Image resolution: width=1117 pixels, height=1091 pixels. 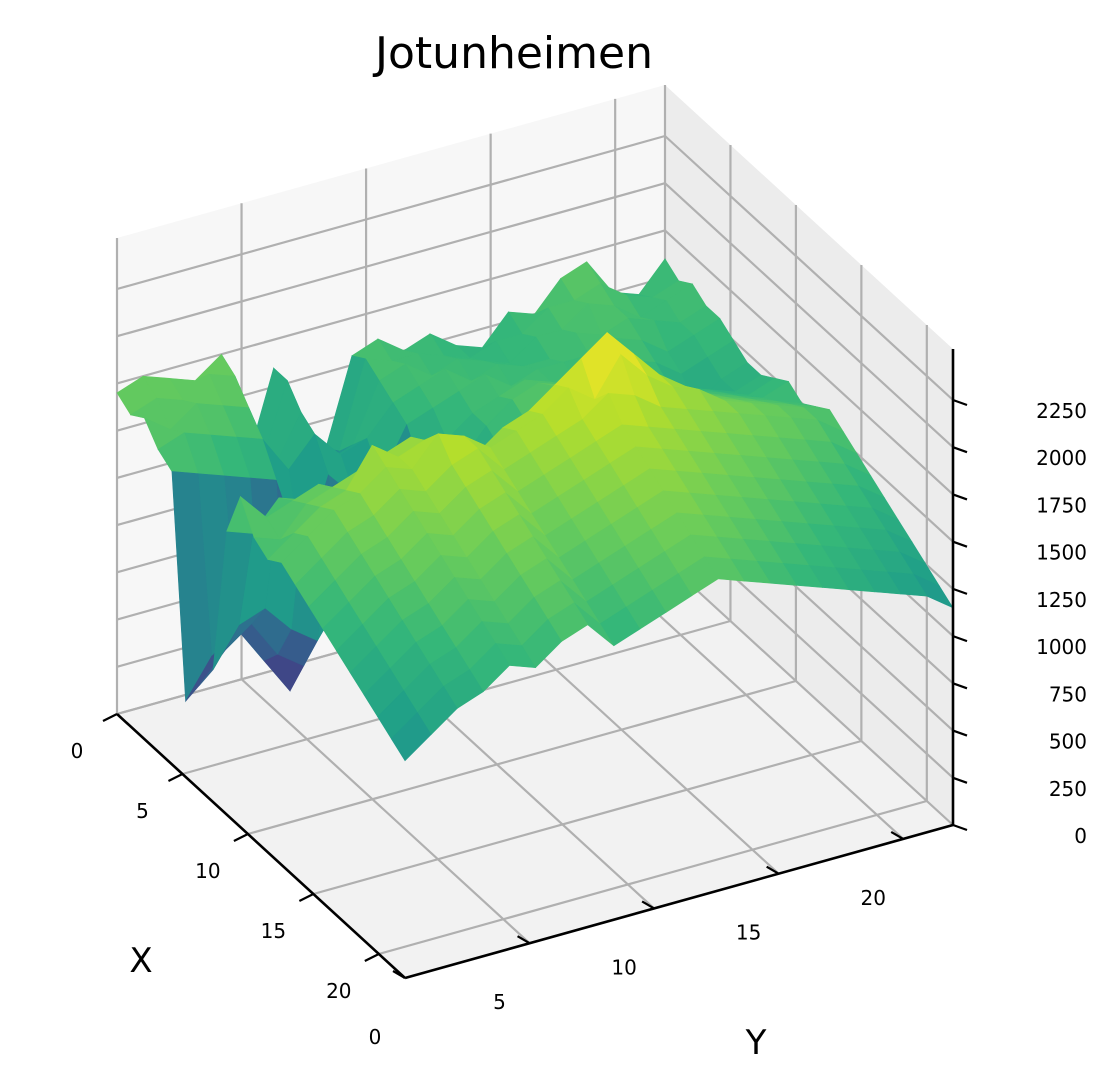 I want to click on y-tick-label-3: 15, so click(x=748, y=933).